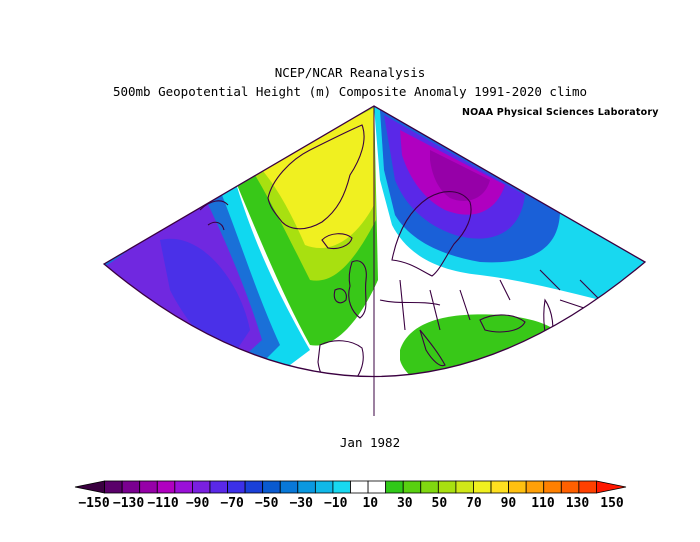 This screenshot has height=542, width=700. I want to click on greenland-coast, so click(316, 177).